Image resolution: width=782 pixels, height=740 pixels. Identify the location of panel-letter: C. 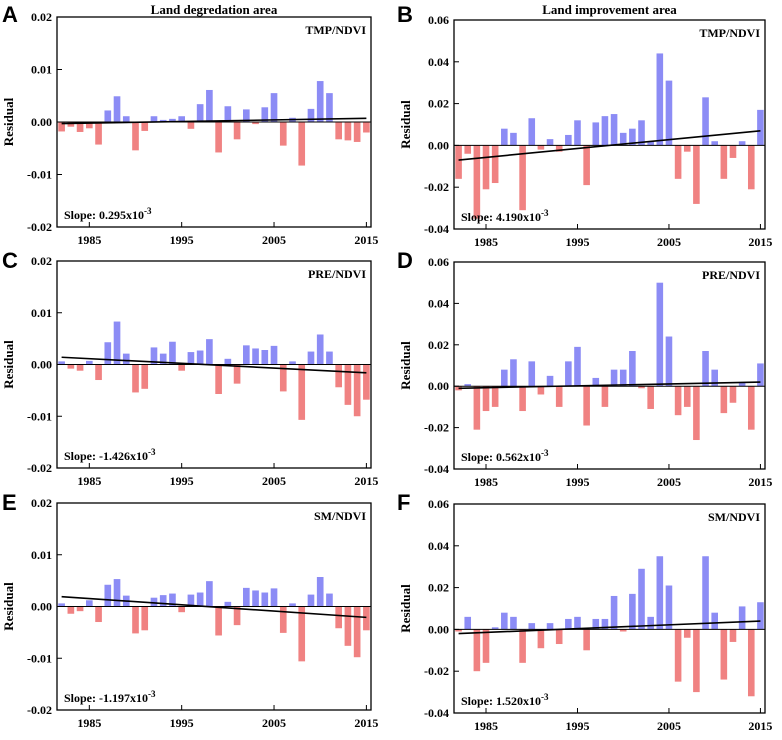
(10, 260).